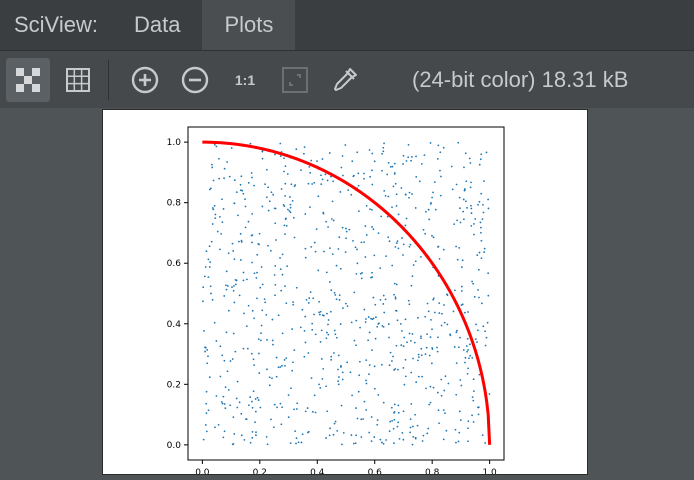  What do you see at coordinates (249, 25) in the screenshot?
I see `tab-plots: Plots` at bounding box center [249, 25].